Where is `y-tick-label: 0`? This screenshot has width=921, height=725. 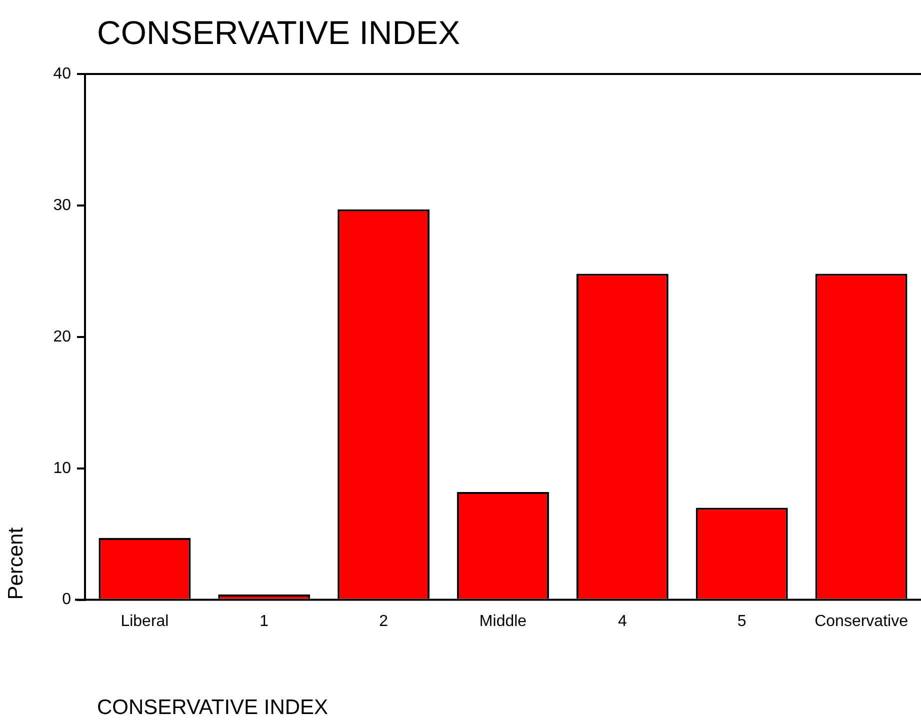
y-tick-label: 0 is located at coordinates (67, 599).